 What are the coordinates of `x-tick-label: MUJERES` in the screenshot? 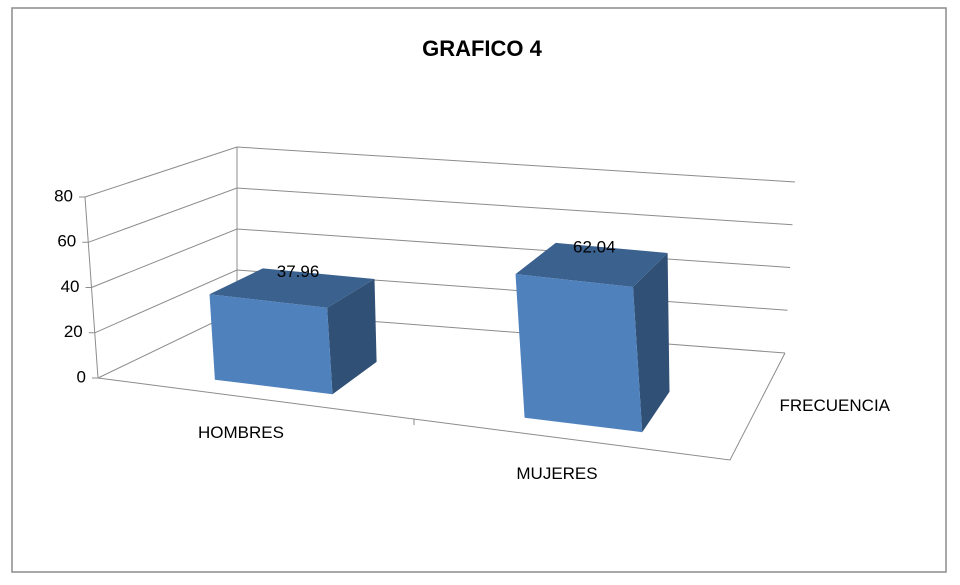 It's located at (556, 473).